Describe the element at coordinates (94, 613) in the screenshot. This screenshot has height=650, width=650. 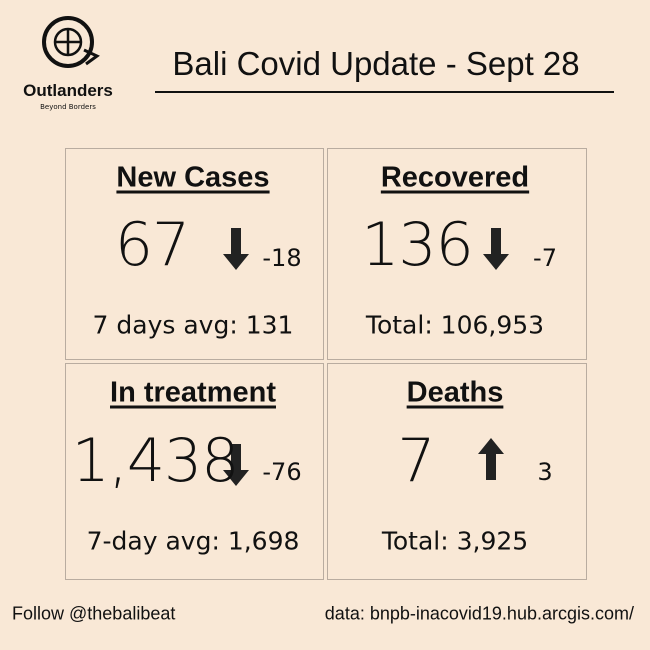
I see `footer-left: Follow @thebalibeat` at that location.